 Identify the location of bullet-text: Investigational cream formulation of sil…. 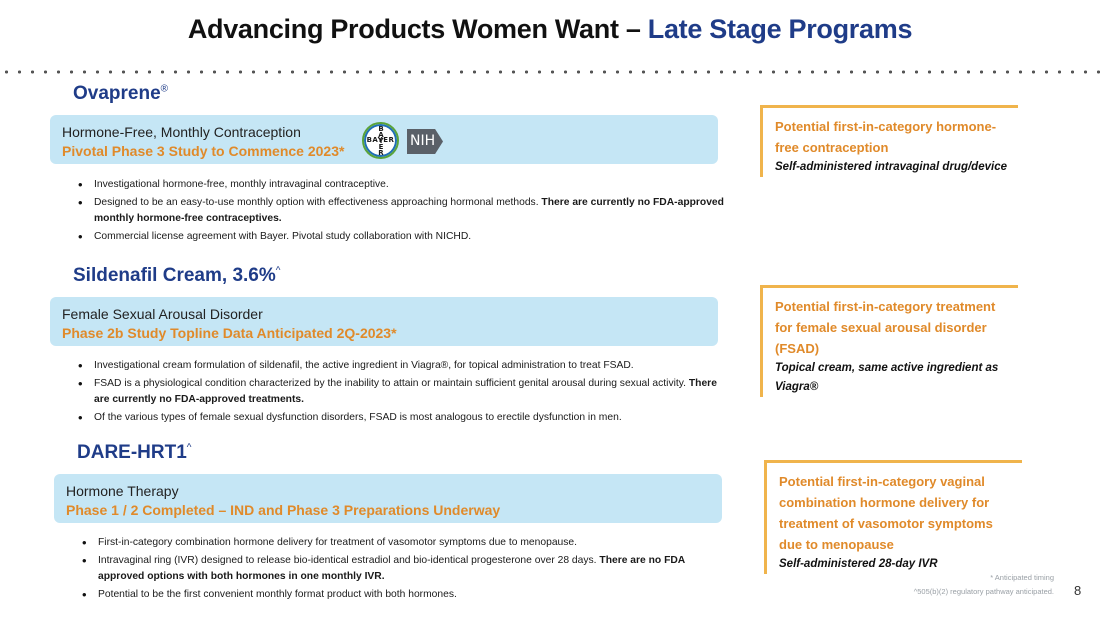
(364, 365).